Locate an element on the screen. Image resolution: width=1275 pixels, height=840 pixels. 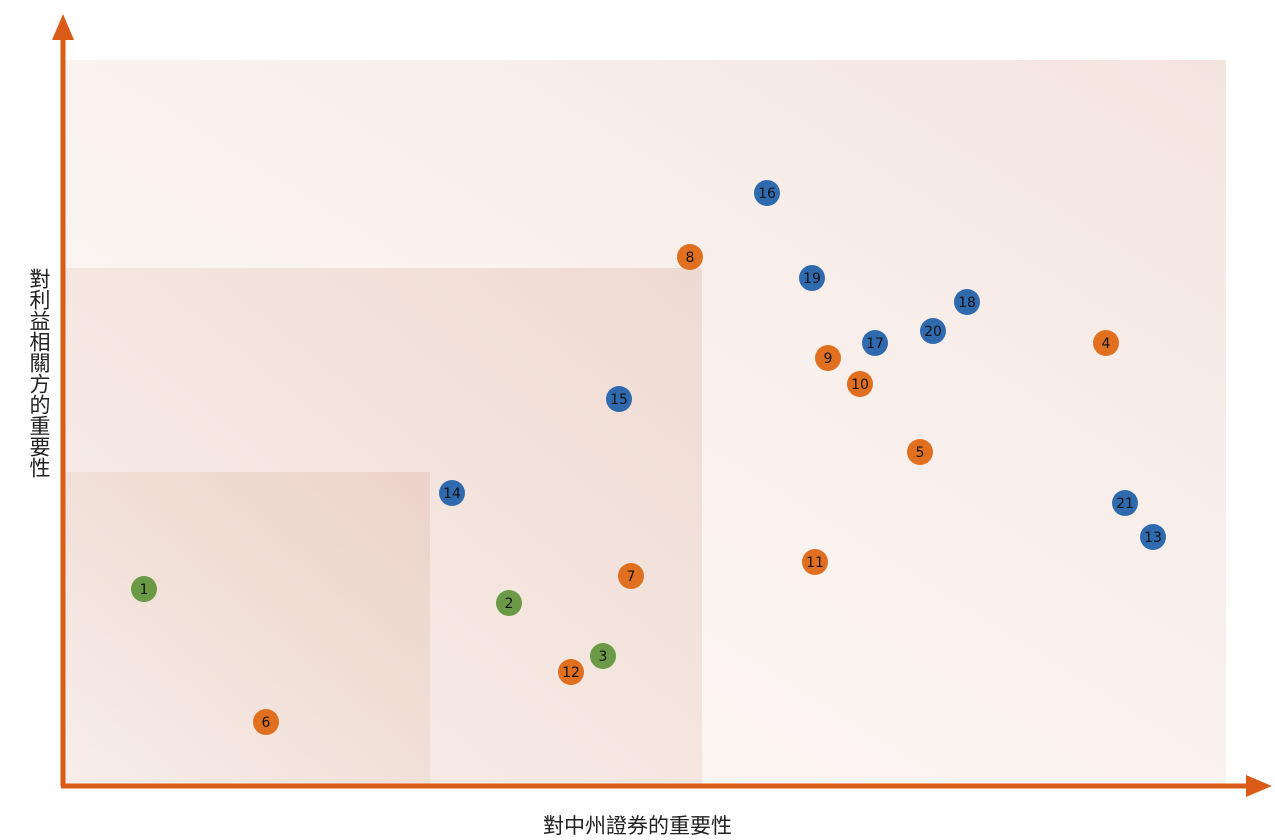
point-label: 21 is located at coordinates (1125, 504).